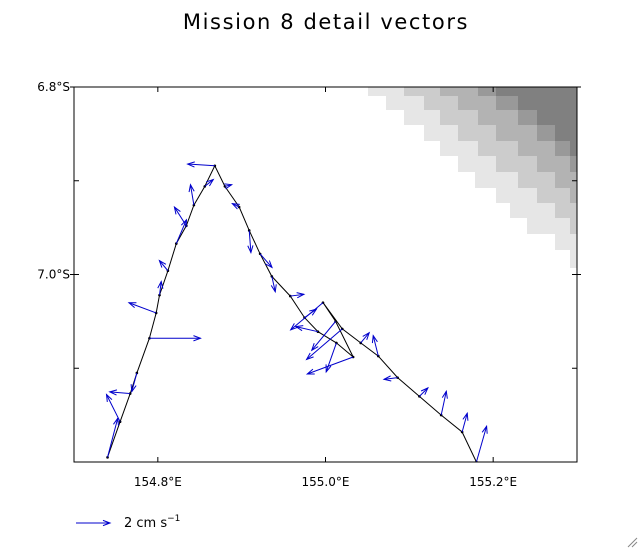 The image size is (640, 550). What do you see at coordinates (152, 522) in the screenshot?
I see `legend-label: 2 cm s−1` at bounding box center [152, 522].